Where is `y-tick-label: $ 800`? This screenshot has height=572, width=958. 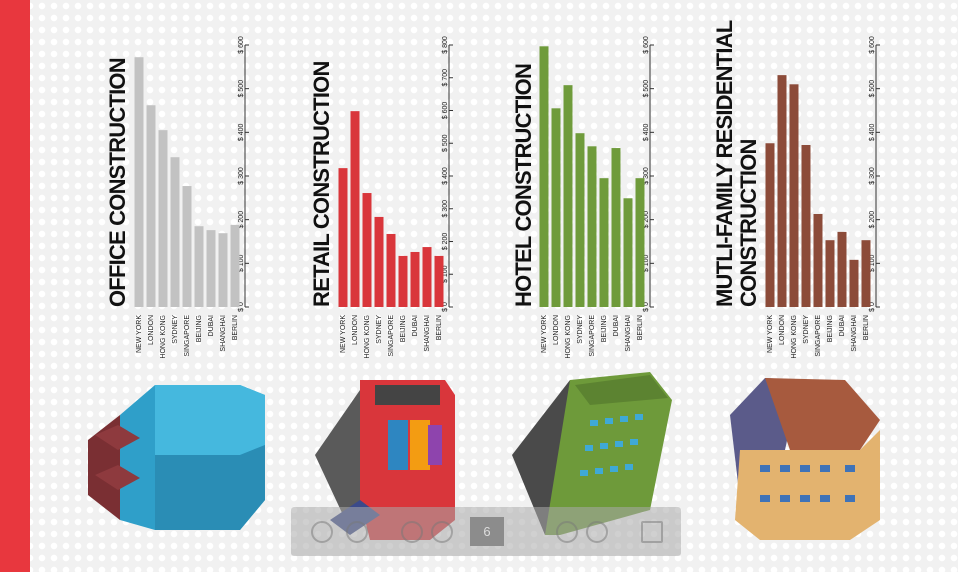 y-tick-label: $ 800 is located at coordinates (445, 45).